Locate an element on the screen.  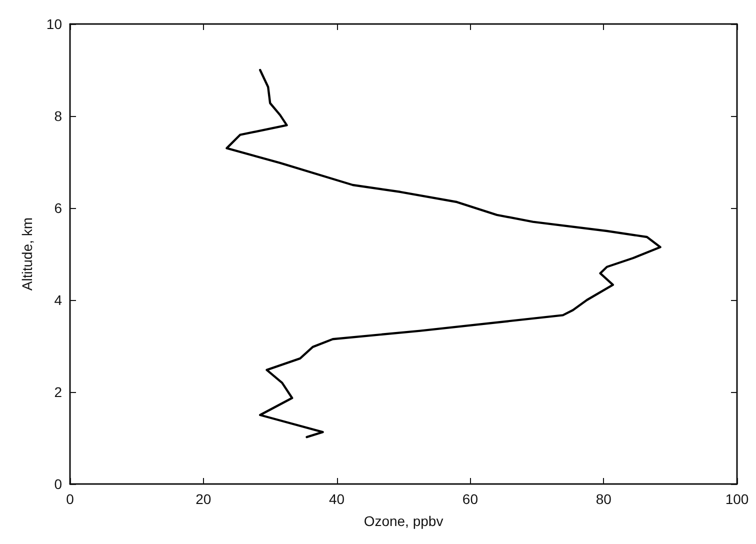
x-axis-title: Ozone, ppbv is located at coordinates (404, 521).